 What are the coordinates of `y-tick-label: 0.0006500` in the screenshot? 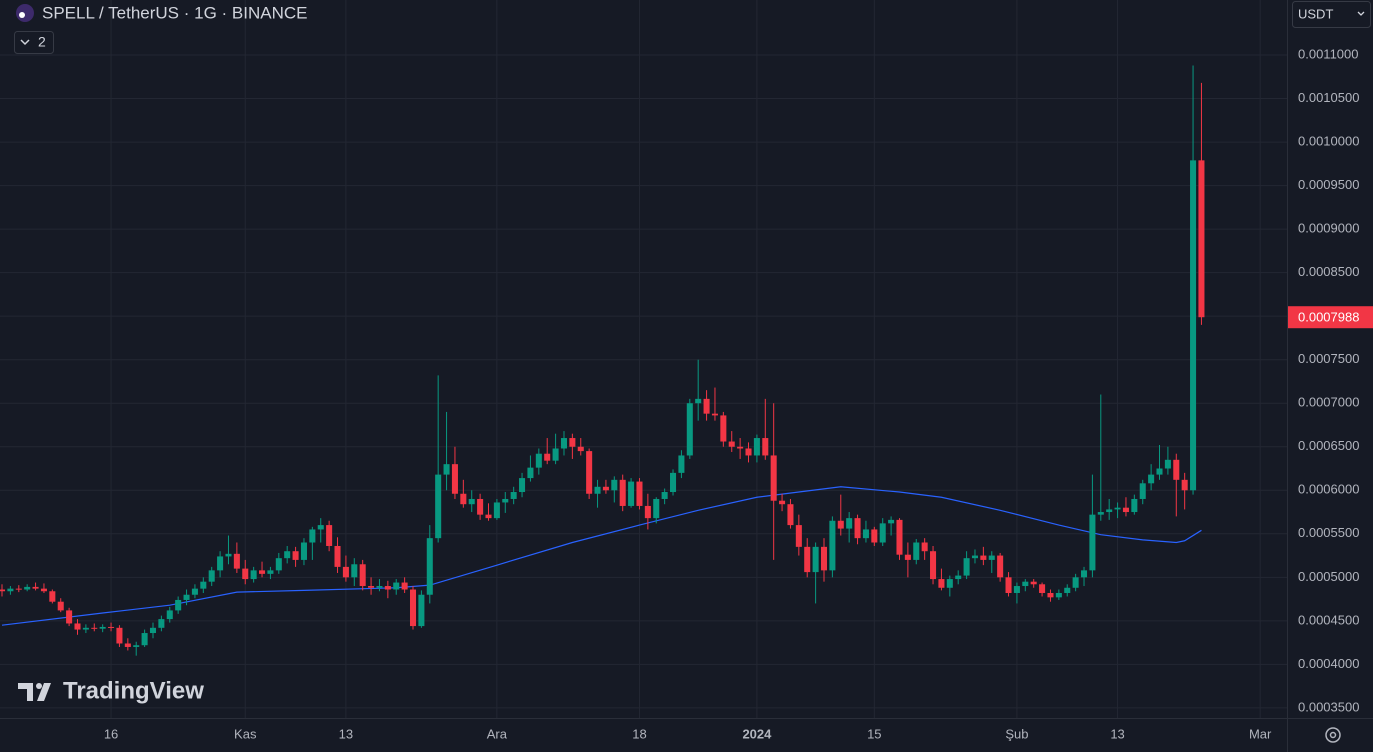 It's located at (1328, 445).